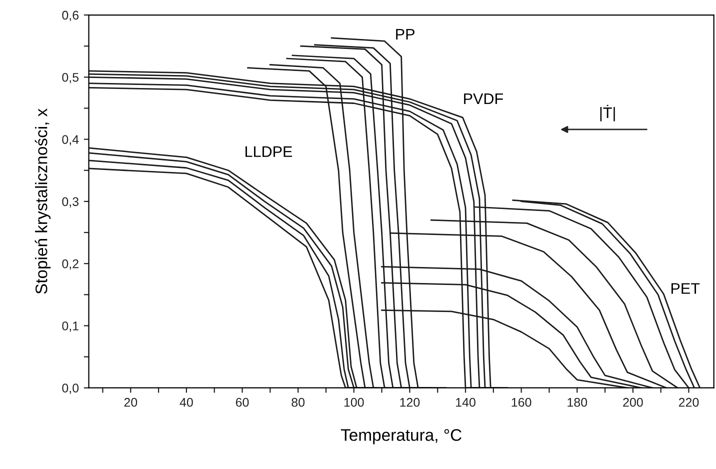 The height and width of the screenshot is (469, 716). I want to click on x-tick-label: 20, so click(131, 402).